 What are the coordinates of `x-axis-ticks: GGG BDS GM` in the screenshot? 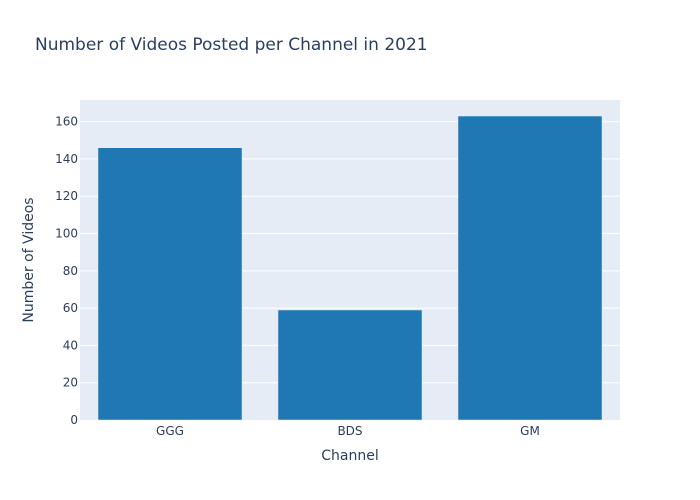 It's located at (348, 431).